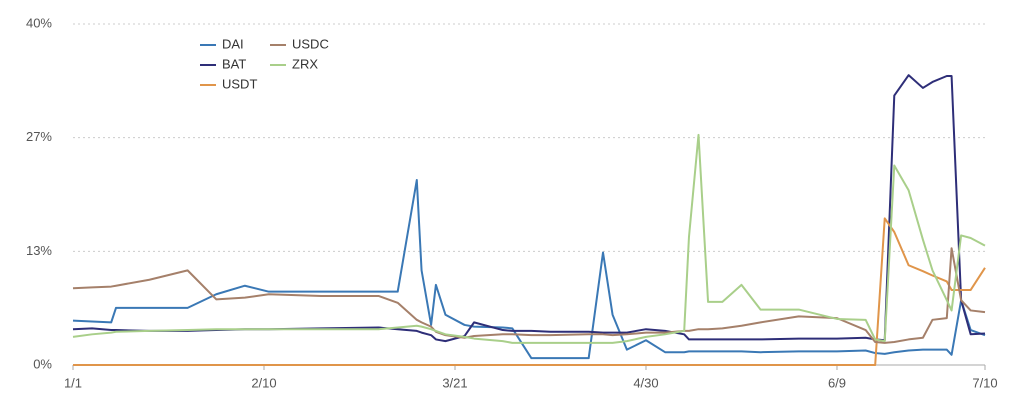 The height and width of the screenshot is (409, 1033). I want to click on legend-label: DAI, so click(233, 43).